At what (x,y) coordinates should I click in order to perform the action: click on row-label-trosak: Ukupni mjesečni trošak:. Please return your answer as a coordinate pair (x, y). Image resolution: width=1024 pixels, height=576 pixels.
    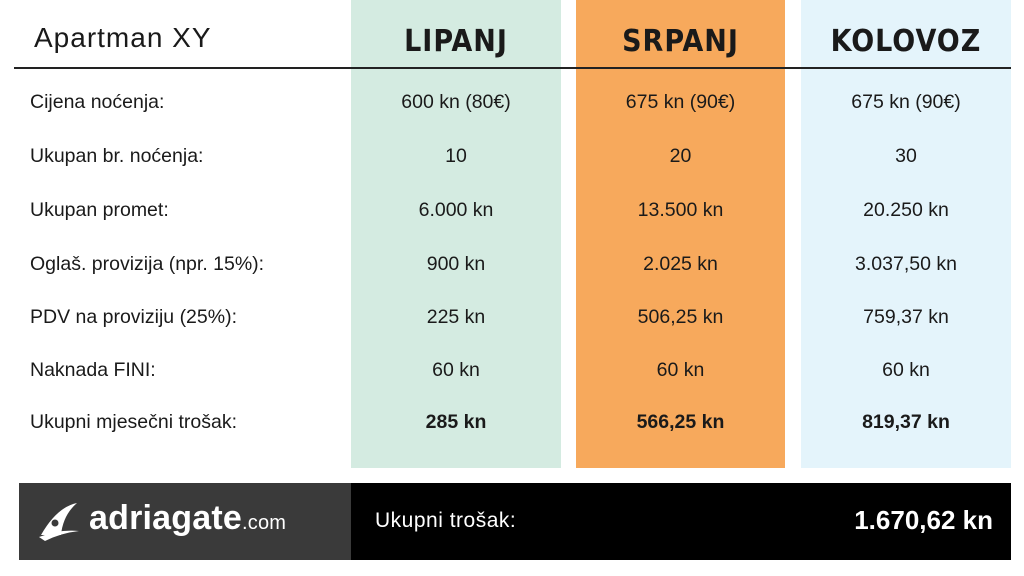
    Looking at the image, I should click on (133, 422).